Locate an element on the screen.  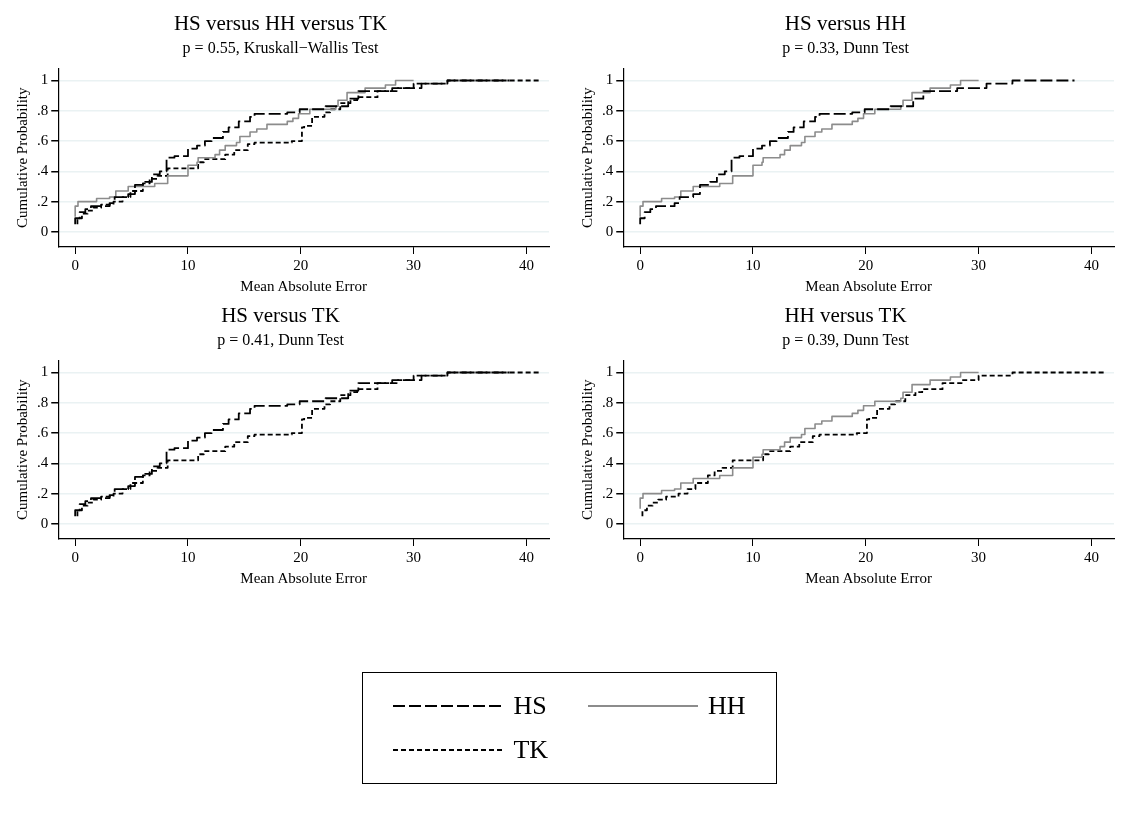
chart-subtitle: p = 0.55, Kruskall−Wallis Test is located at coordinates (280, 48).